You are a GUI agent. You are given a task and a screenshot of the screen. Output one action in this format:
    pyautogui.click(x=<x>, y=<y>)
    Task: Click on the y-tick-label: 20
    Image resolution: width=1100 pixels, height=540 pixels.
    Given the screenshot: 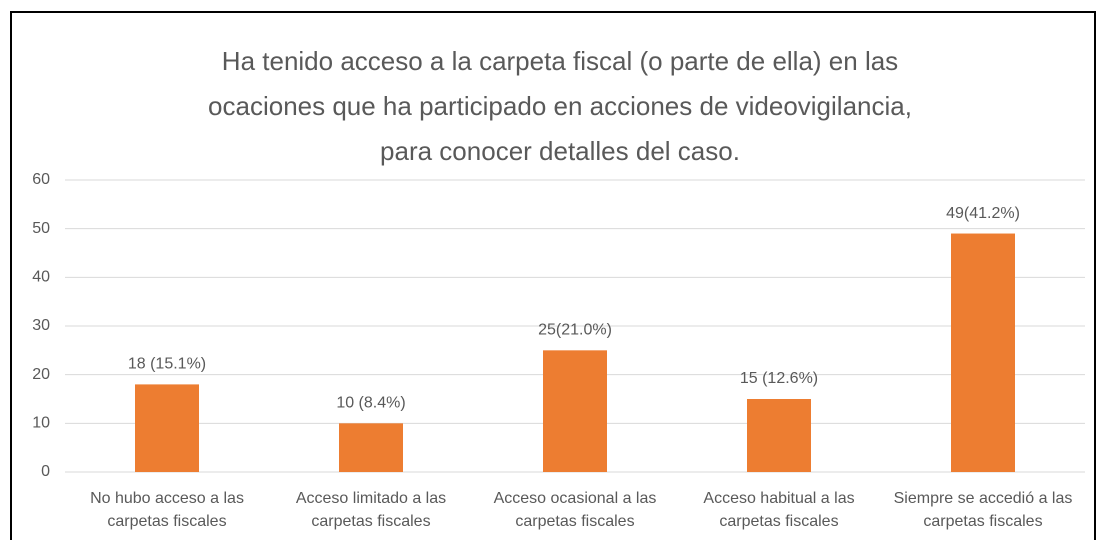 What is the action you would take?
    pyautogui.click(x=41, y=374)
    